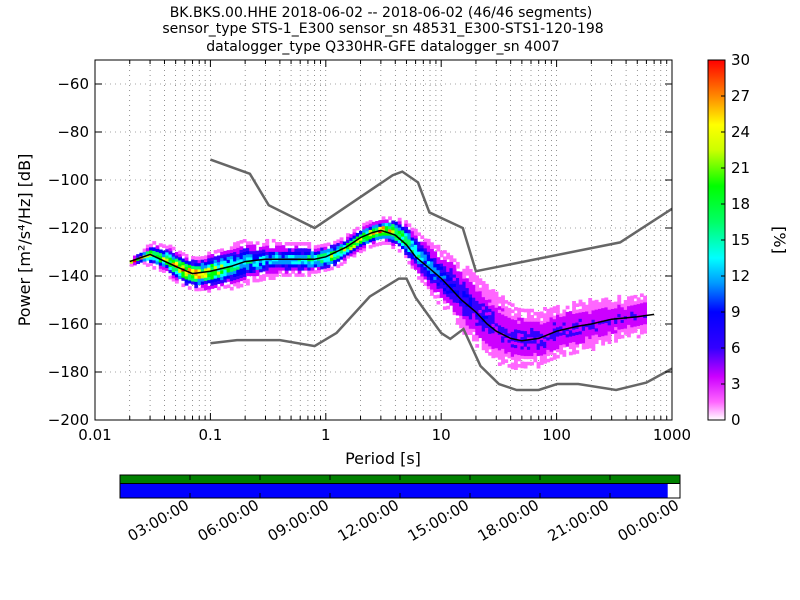  I want to click on y-tick-label: −160, so click(68, 324).